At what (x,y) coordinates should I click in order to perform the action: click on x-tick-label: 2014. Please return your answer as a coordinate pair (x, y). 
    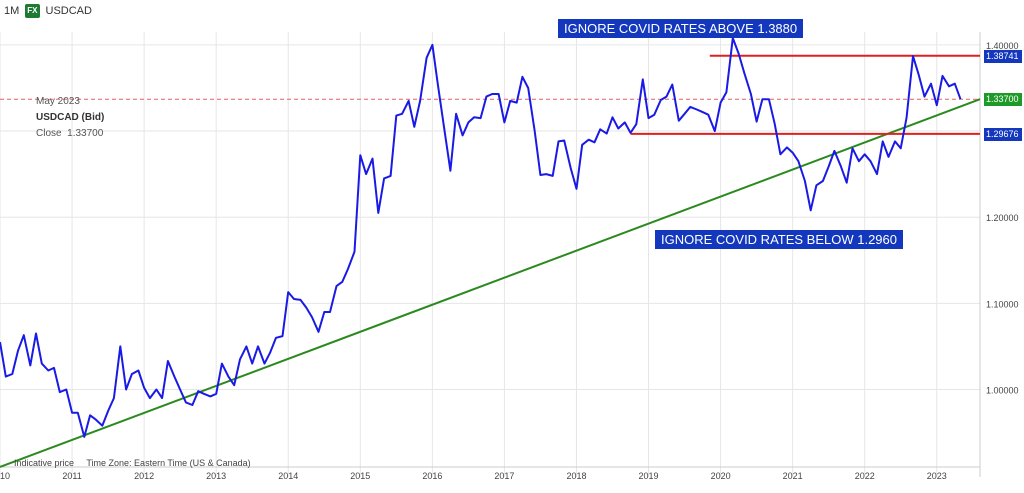
    Looking at the image, I should click on (288, 476).